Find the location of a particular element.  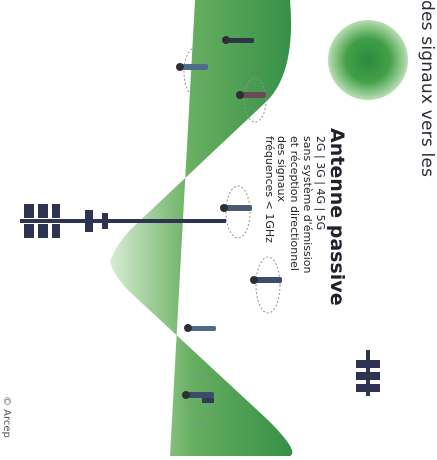

legend-line-no-system: sans système d'émission is located at coordinates (307, 205).